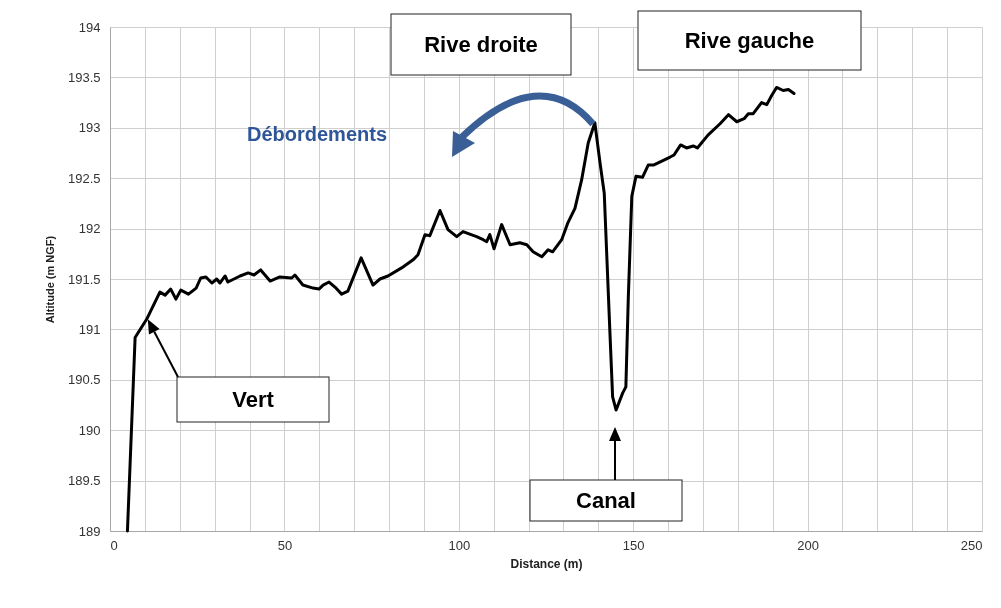 This screenshot has height=608, width=1001. What do you see at coordinates (749, 41) in the screenshot?
I see `annotation: Rive gauche` at bounding box center [749, 41].